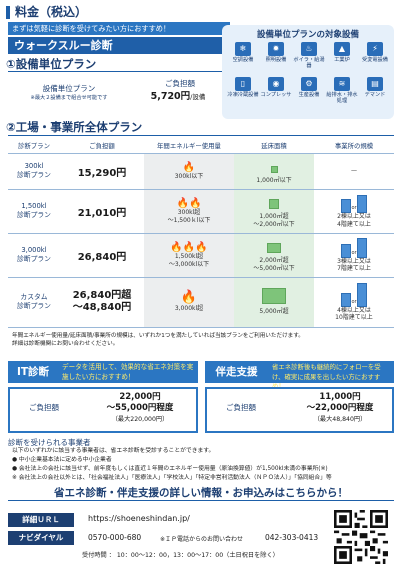 This screenshot has height=566, width=400. I want to click on it-tag: IT診断, so click(33, 372).